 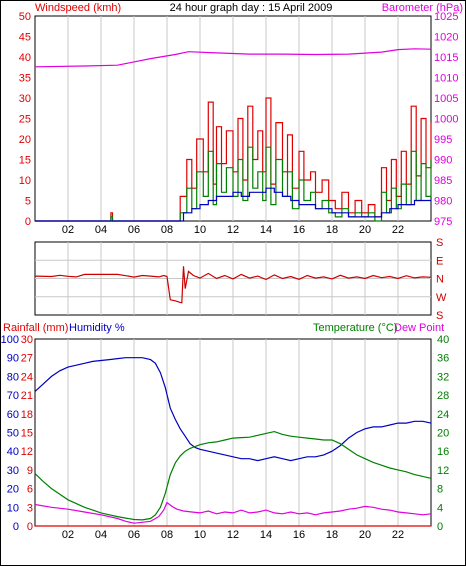 I want to click on temp-x-tick-label: 08, so click(x=167, y=535).